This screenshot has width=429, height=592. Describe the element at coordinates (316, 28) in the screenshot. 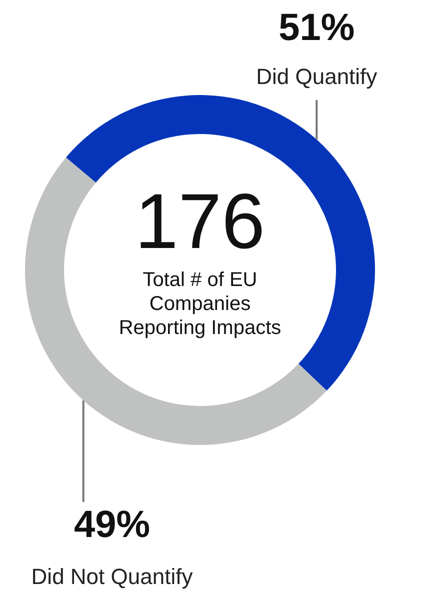

I see `data-label: 51%` at that location.